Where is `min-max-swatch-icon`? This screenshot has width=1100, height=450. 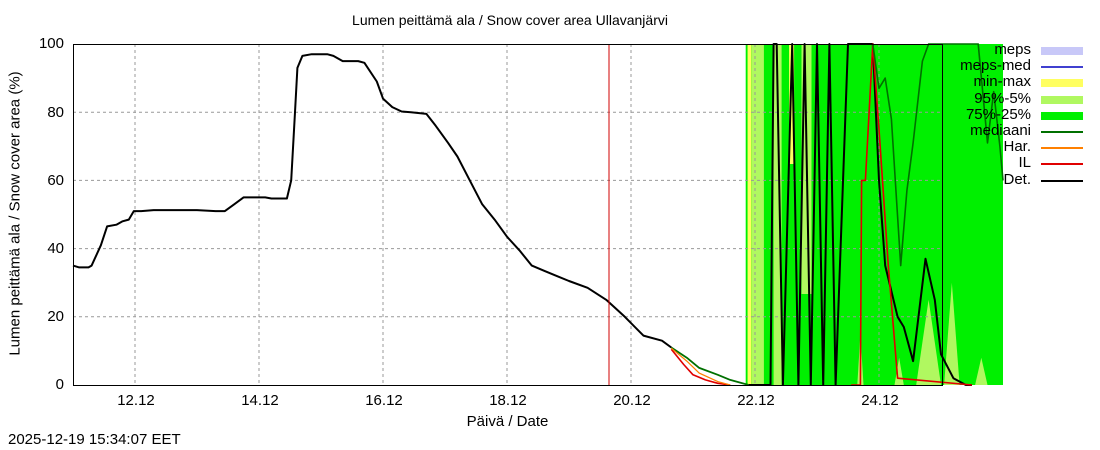 min-max-swatch-icon is located at coordinates (1062, 83).